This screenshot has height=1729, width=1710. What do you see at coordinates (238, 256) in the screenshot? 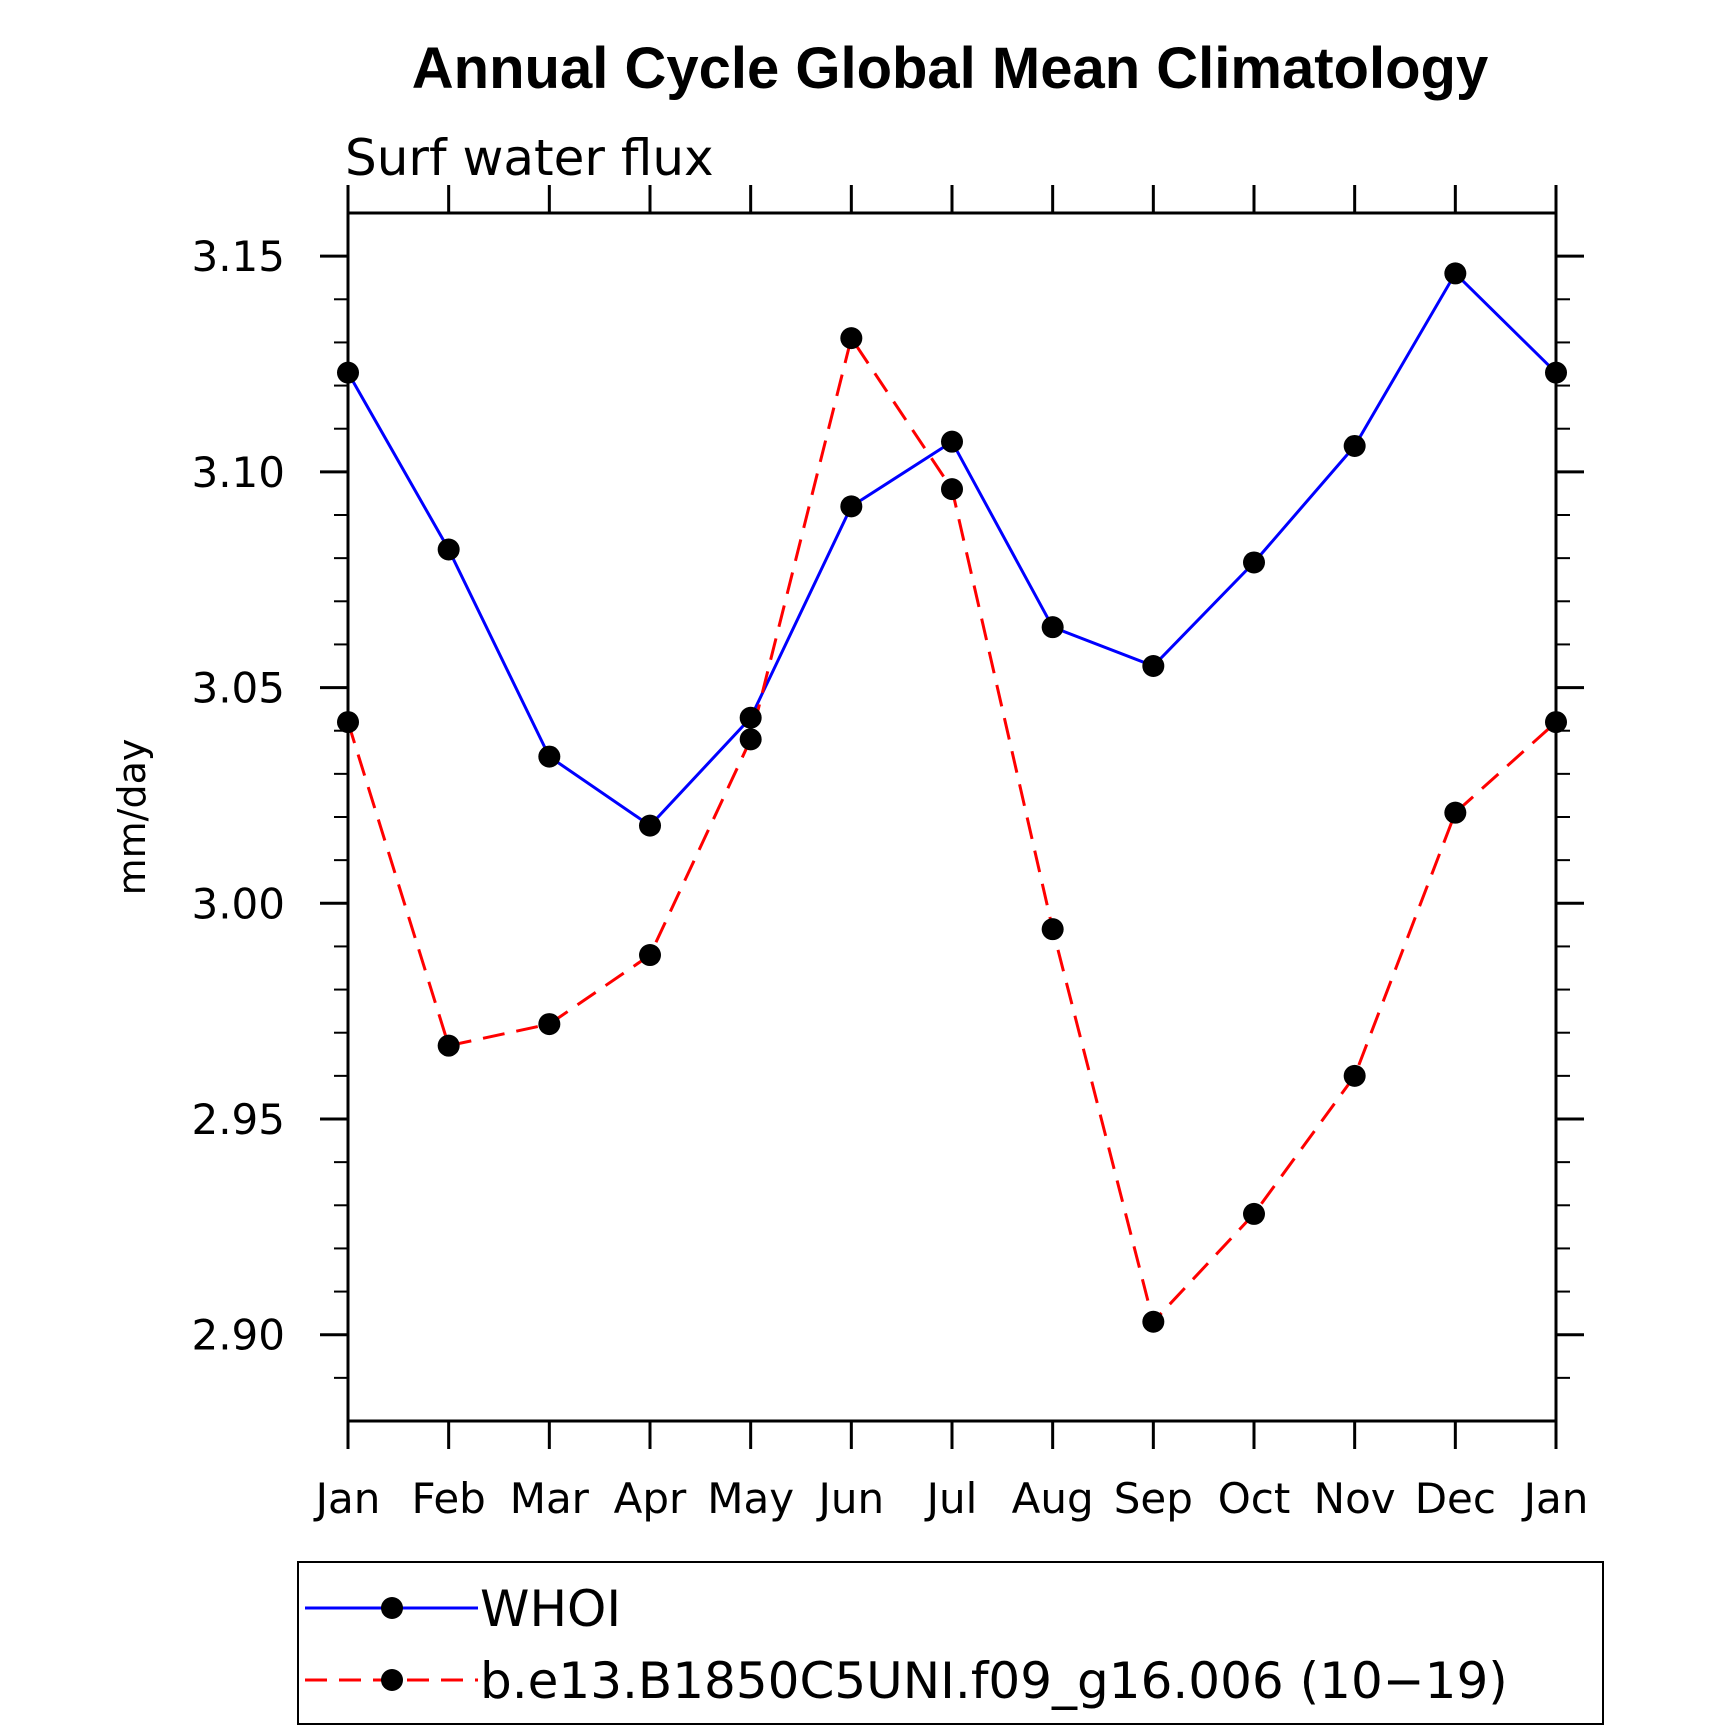
I see `y-tick-label: 3.15` at bounding box center [238, 256].